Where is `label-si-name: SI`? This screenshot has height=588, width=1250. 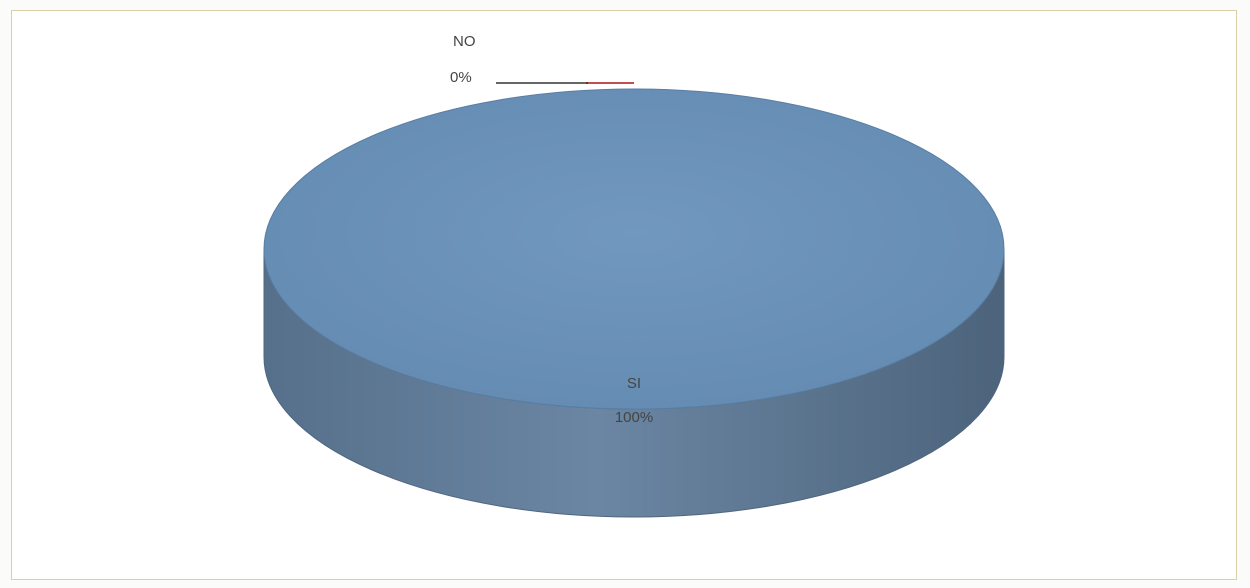
label-si-name: SI is located at coordinates (634, 383).